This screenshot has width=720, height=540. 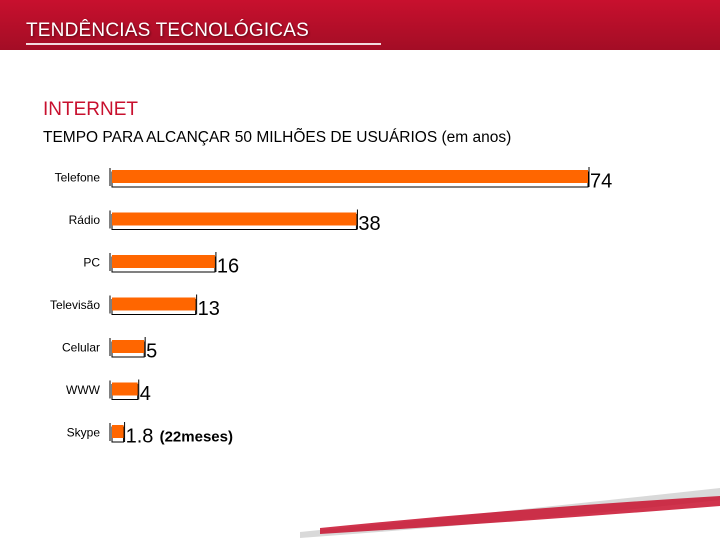 What do you see at coordinates (83, 390) in the screenshot?
I see `category-label: WWW` at bounding box center [83, 390].